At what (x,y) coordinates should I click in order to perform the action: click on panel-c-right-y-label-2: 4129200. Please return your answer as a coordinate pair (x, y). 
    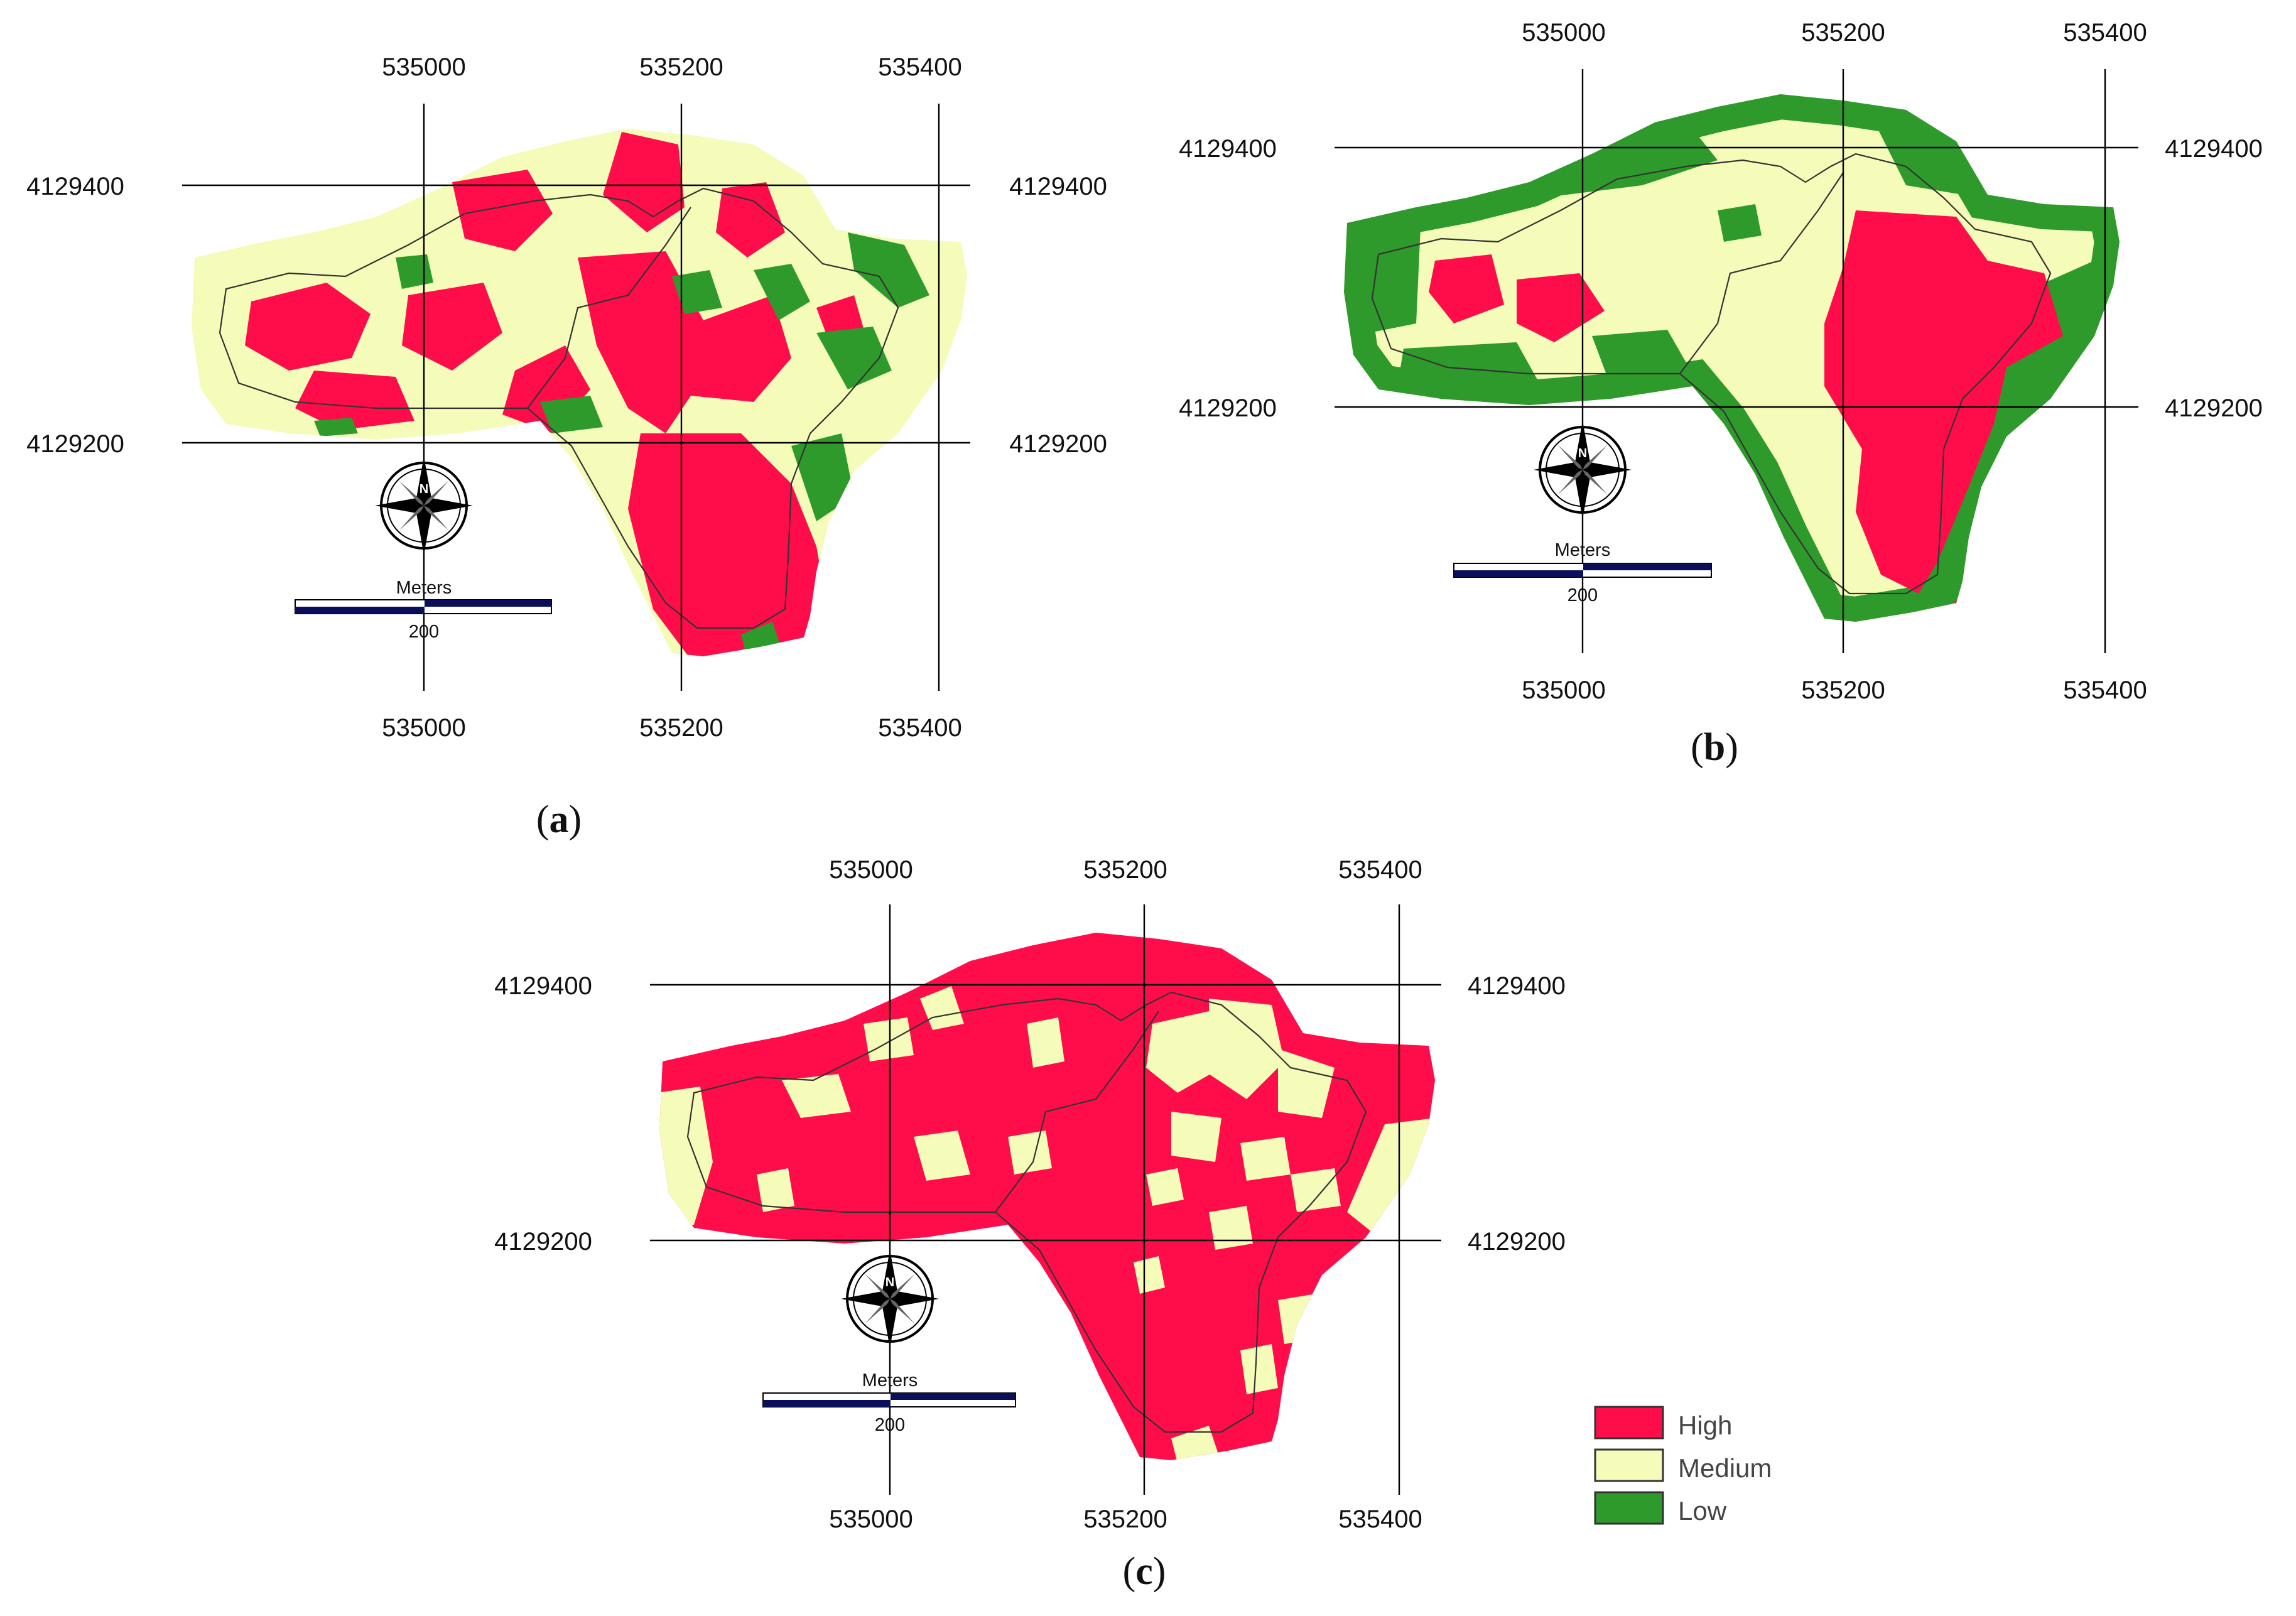
    Looking at the image, I should click on (1517, 1241).